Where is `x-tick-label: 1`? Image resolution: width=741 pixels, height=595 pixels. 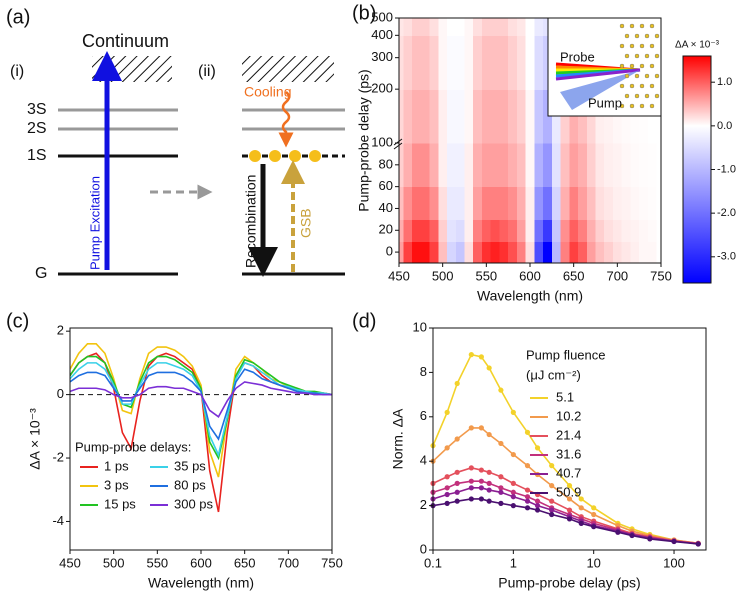 x-tick-label: 1 is located at coordinates (513, 562).